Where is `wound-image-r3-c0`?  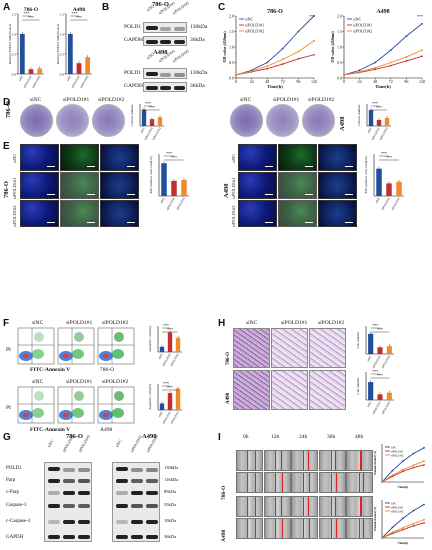 wound-image-r3-c0 is located at coordinates (249, 528).